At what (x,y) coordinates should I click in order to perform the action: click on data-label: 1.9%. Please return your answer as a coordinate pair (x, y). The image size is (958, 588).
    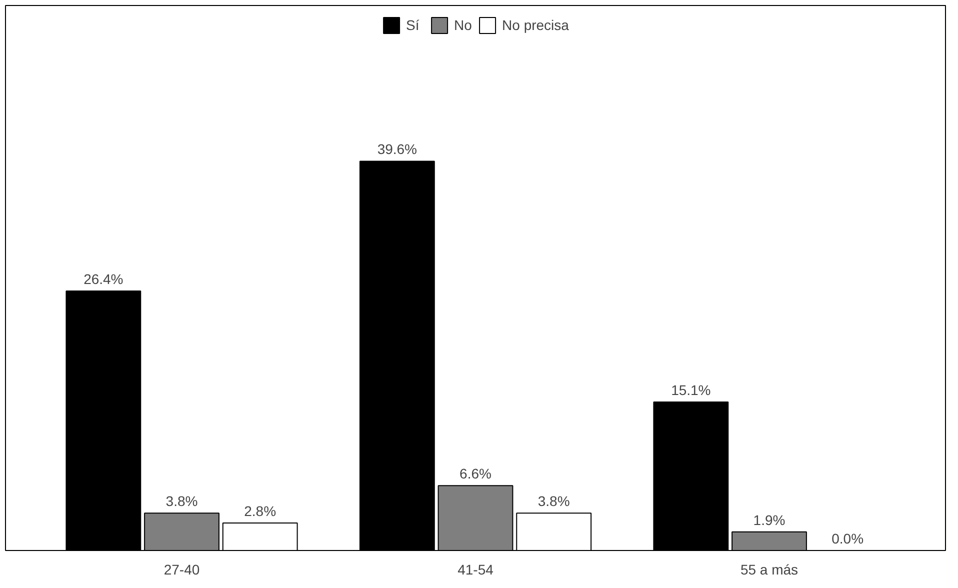
    Looking at the image, I should click on (769, 520).